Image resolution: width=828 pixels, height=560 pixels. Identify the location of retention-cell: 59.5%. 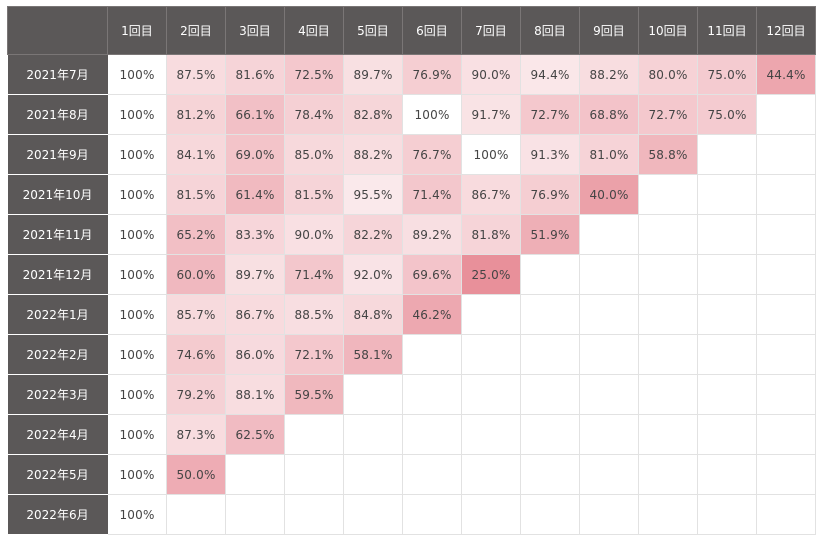
(314, 394).